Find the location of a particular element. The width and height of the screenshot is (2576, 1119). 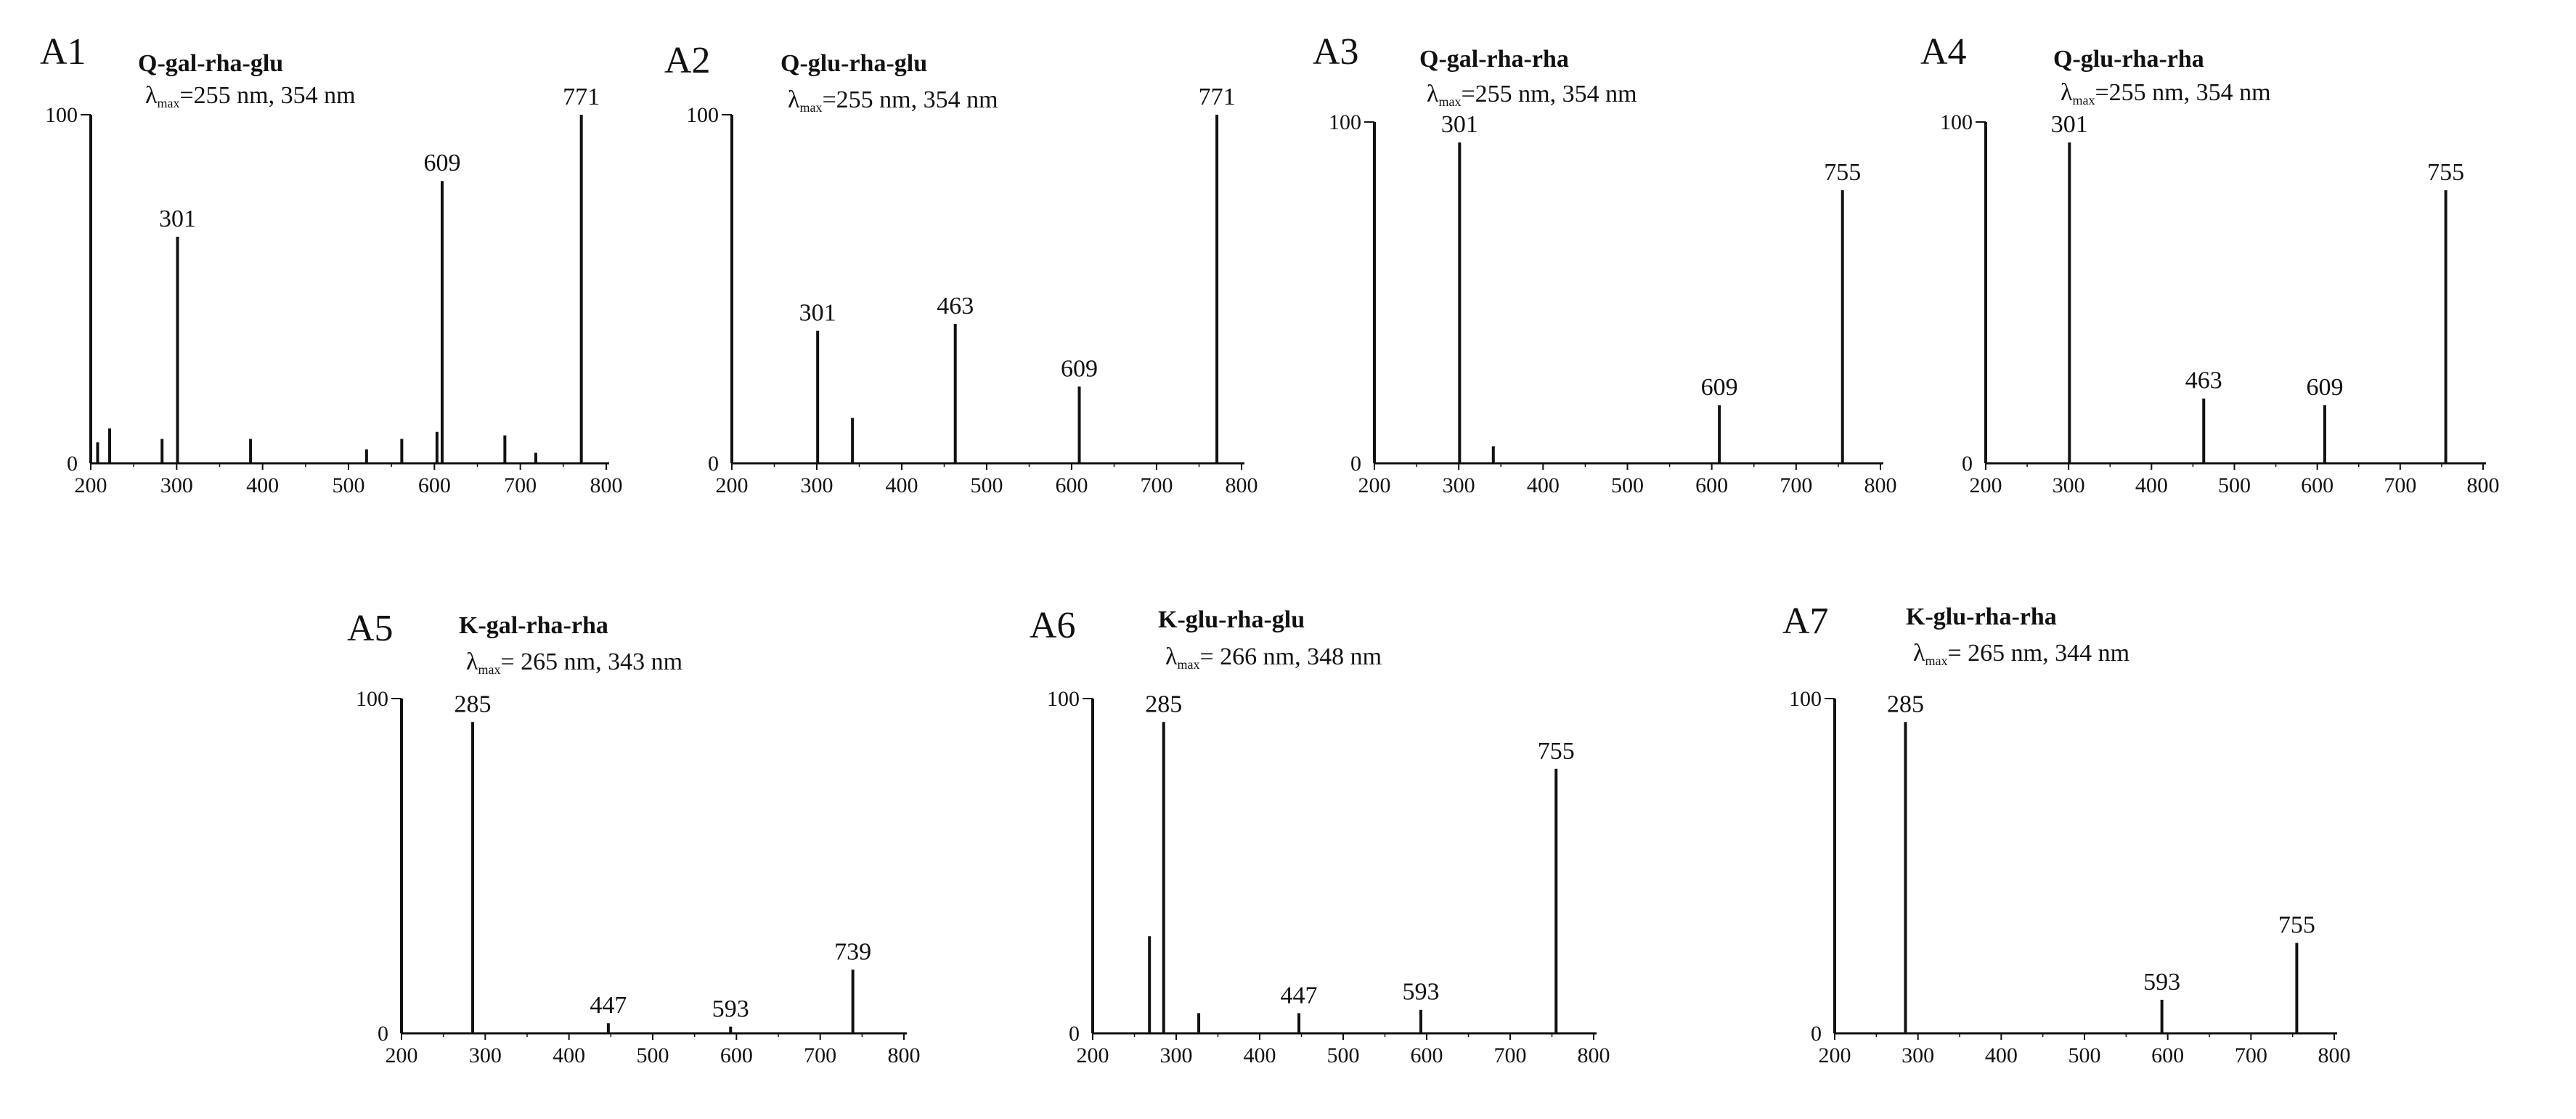

peak-label: 739 is located at coordinates (853, 952).